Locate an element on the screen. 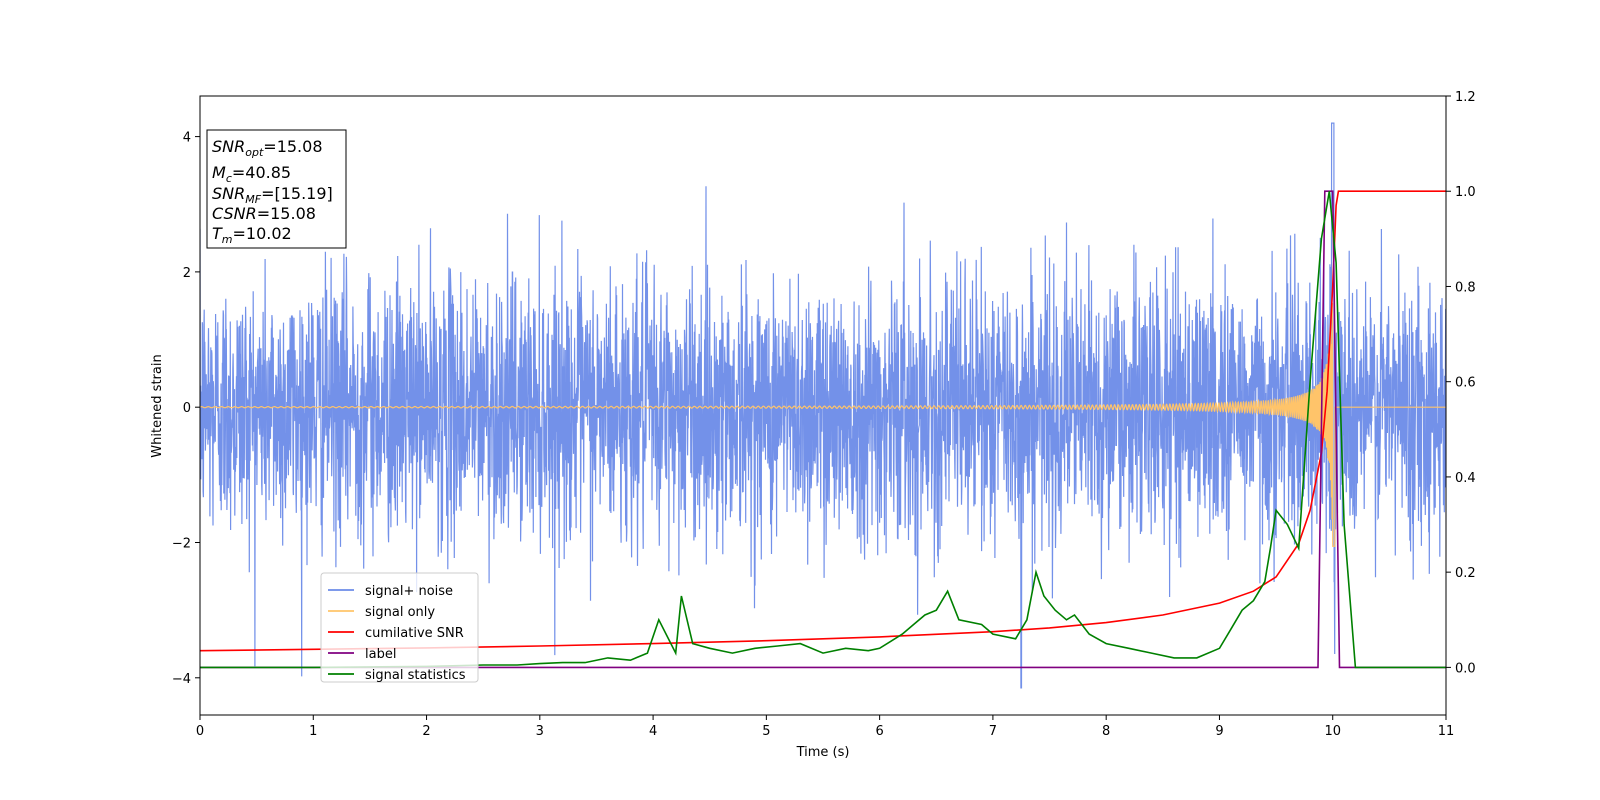  x-tick-label: 5 is located at coordinates (766, 731).